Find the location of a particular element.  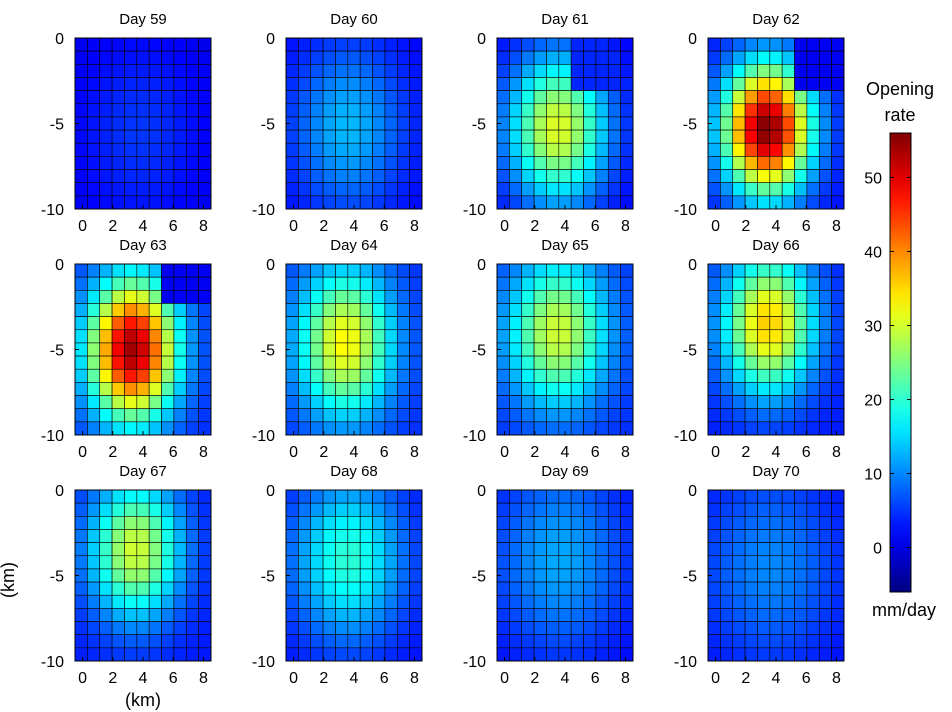

y-tick-label: 0 is located at coordinates (59, 39).